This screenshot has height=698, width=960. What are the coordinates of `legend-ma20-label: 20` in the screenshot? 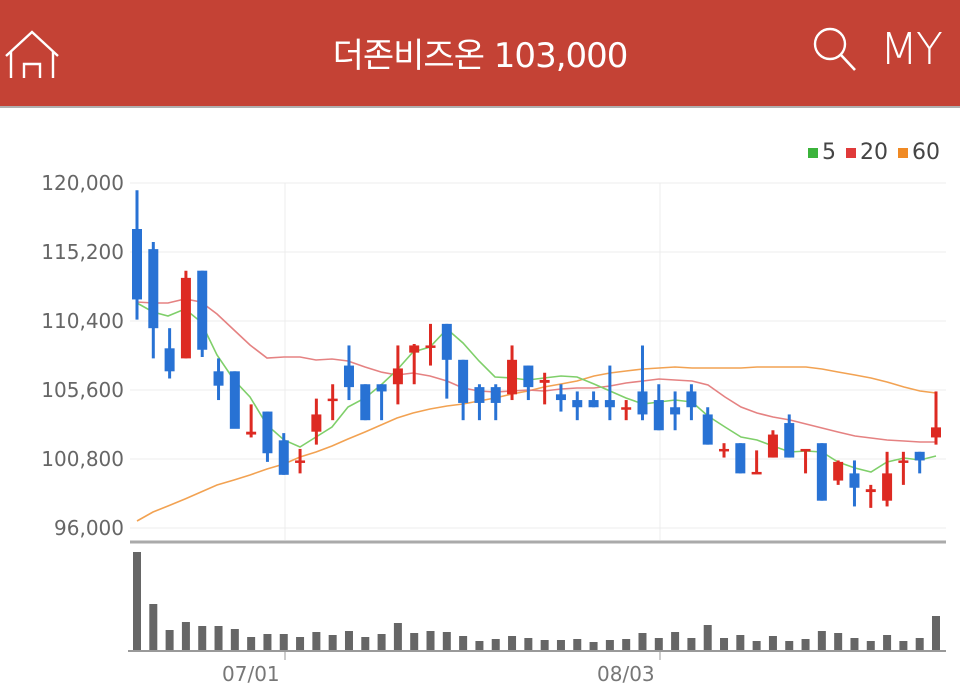 It's located at (874, 152).